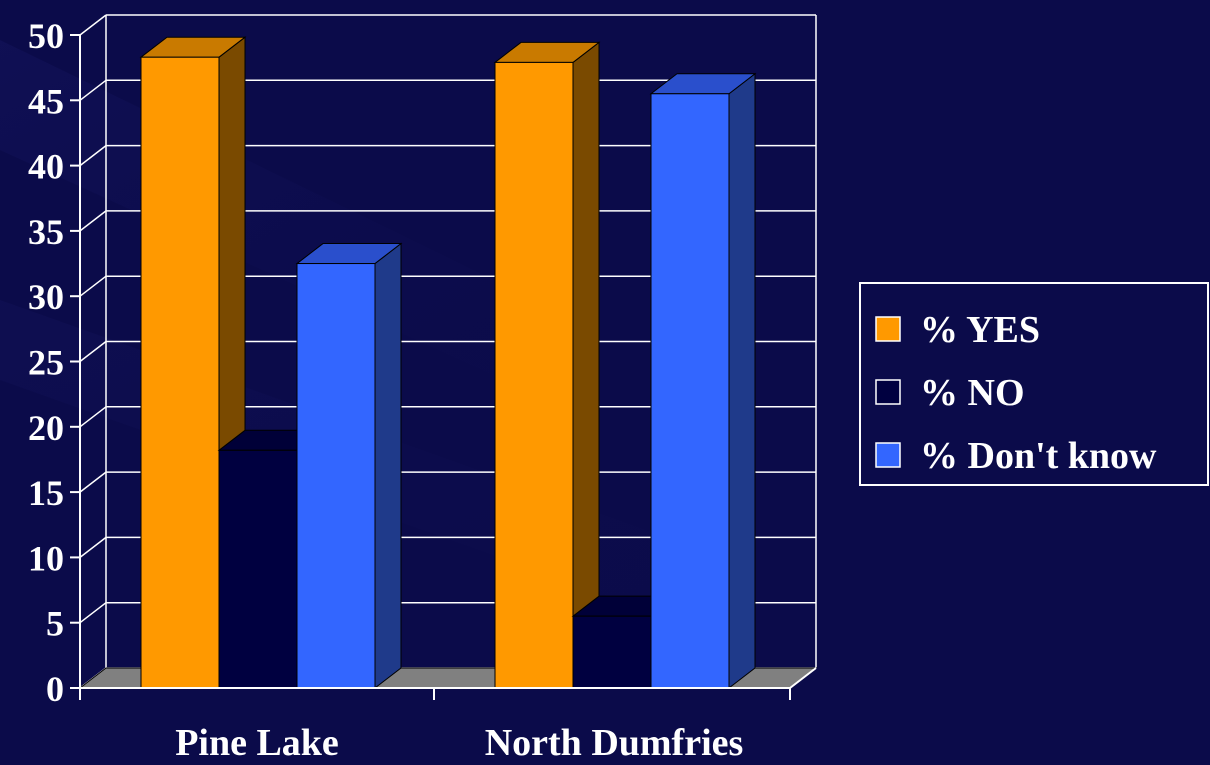 This screenshot has height=765, width=1210. I want to click on y-tick-label: 5, so click(55, 624).